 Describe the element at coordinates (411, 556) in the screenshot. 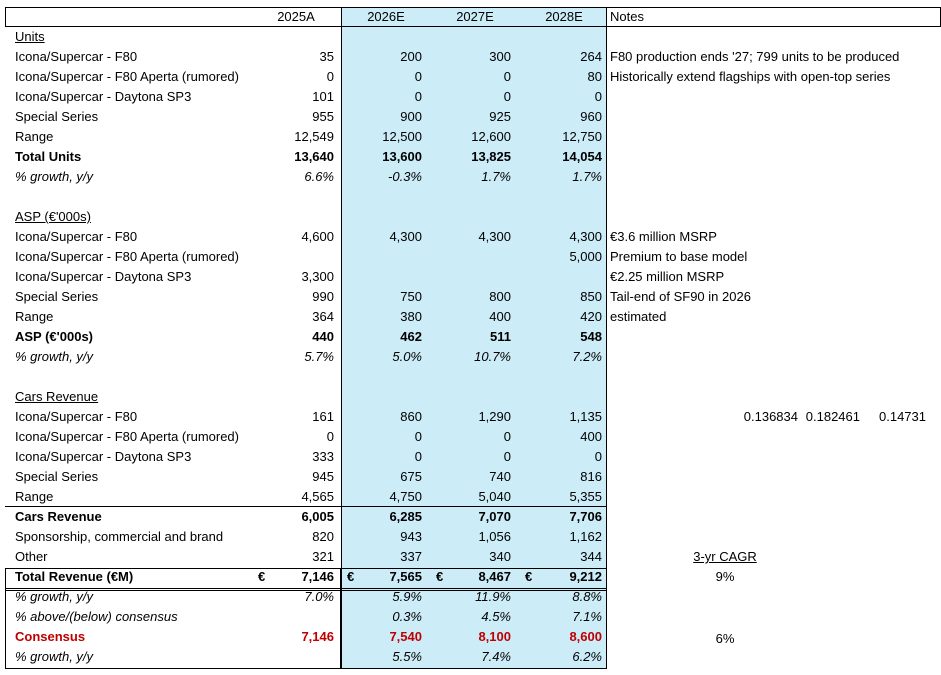

I see `other-row-value-1: 337` at that location.